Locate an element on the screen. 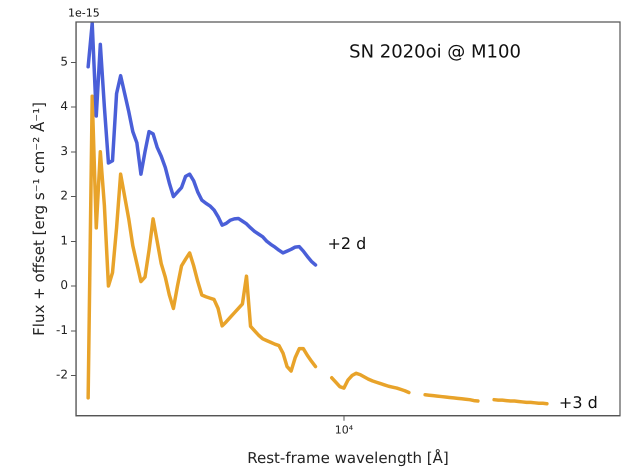 This screenshot has height=476, width=624. y-tick-label: -2 is located at coordinates (62, 375).